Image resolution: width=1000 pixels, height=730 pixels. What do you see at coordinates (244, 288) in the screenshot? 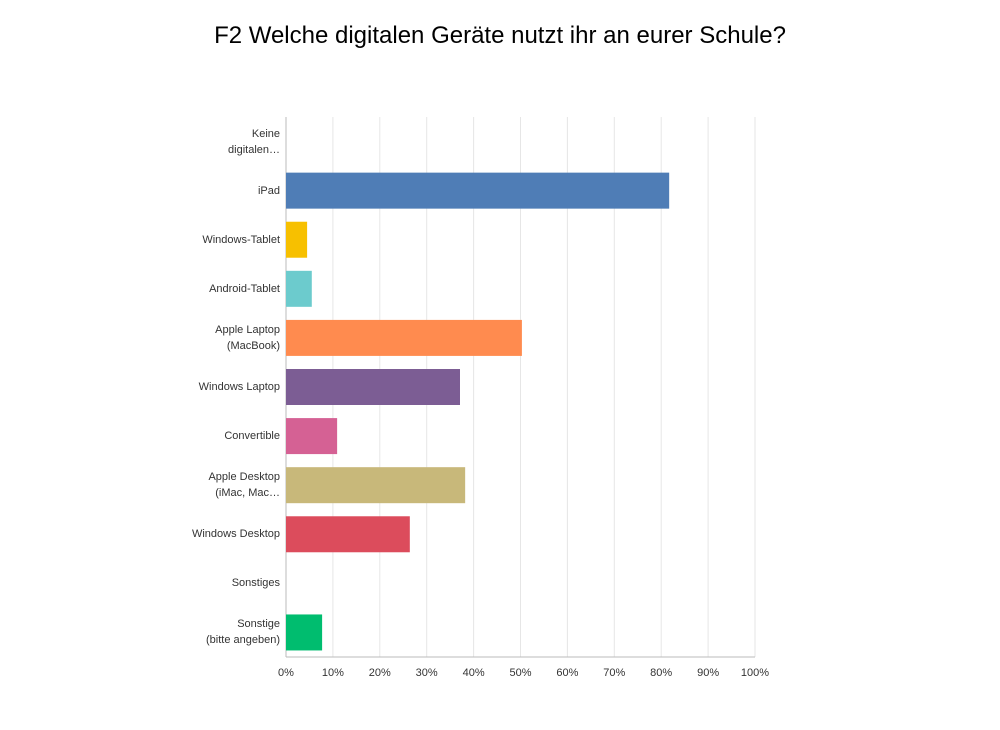
I see `y-tick-label: Android-Tablet` at bounding box center [244, 288].